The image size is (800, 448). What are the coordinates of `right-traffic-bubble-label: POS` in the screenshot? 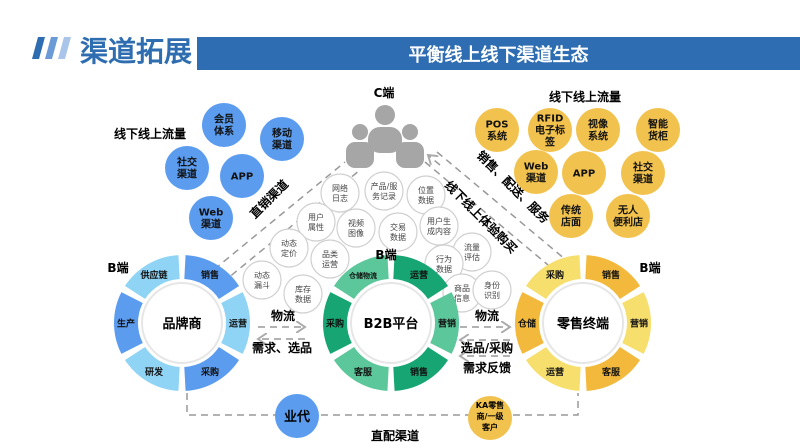 It's located at (496, 125).